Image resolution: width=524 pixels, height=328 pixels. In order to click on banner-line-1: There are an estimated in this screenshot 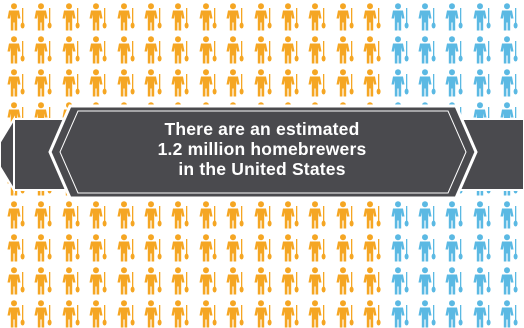, I will do `click(262, 129)`.